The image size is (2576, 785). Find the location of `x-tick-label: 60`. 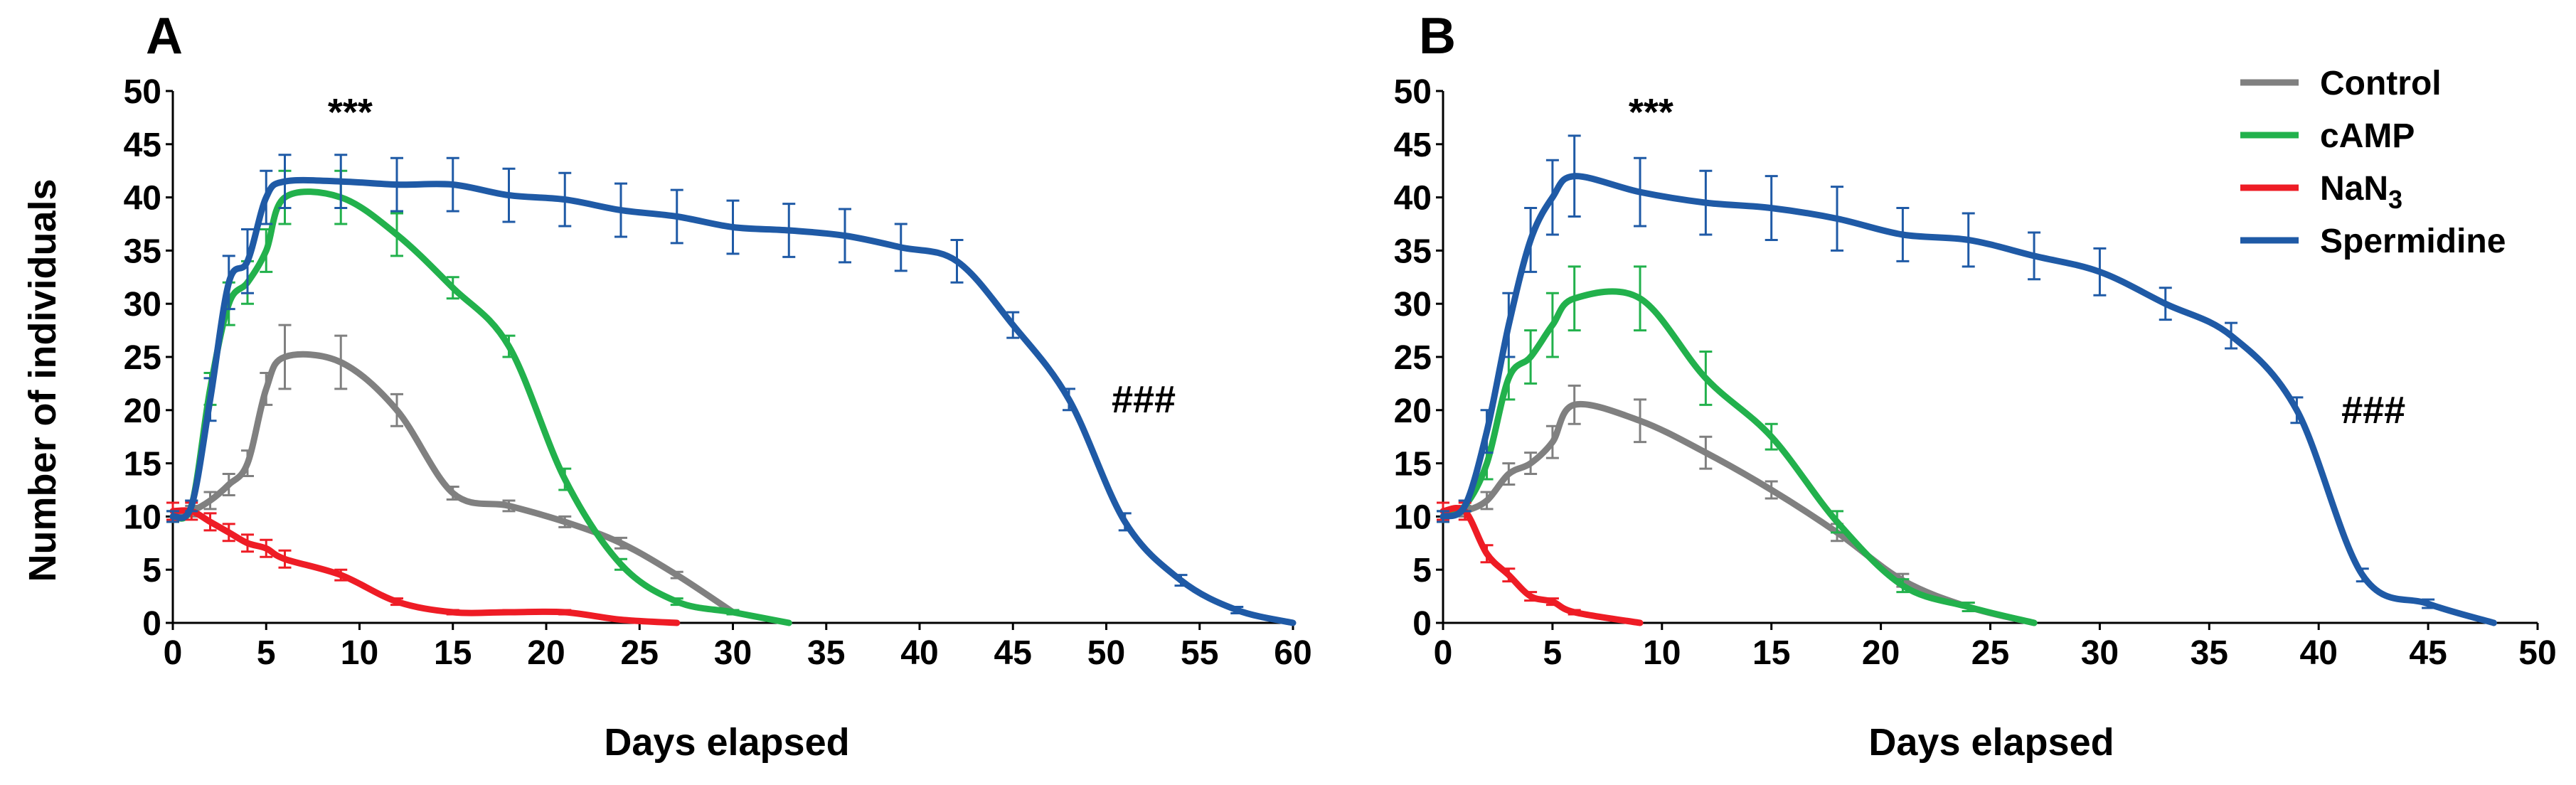

x-tick-label: 60 is located at coordinates (1292, 653).